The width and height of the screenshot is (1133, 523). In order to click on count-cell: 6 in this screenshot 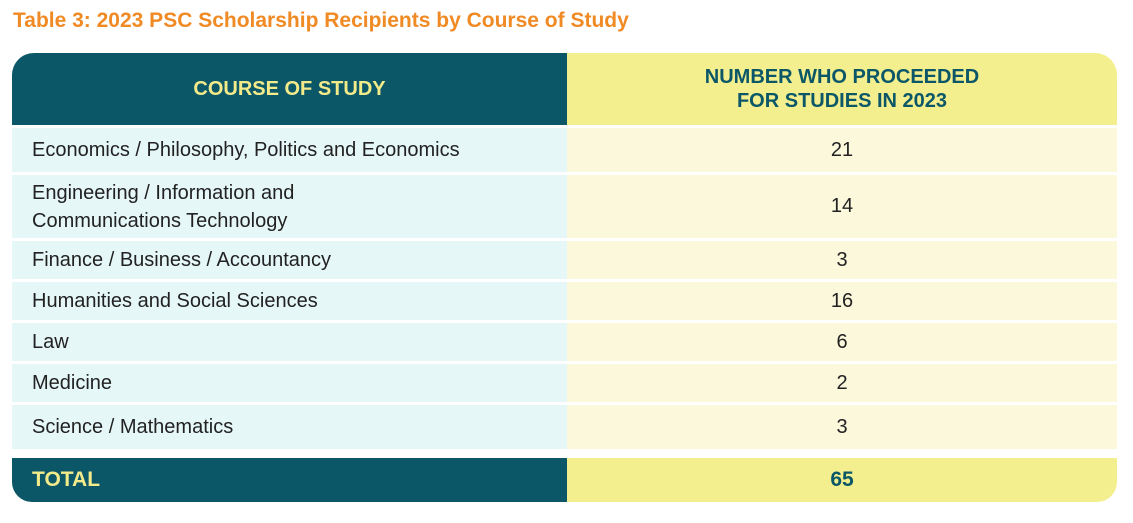, I will do `click(842, 342)`.